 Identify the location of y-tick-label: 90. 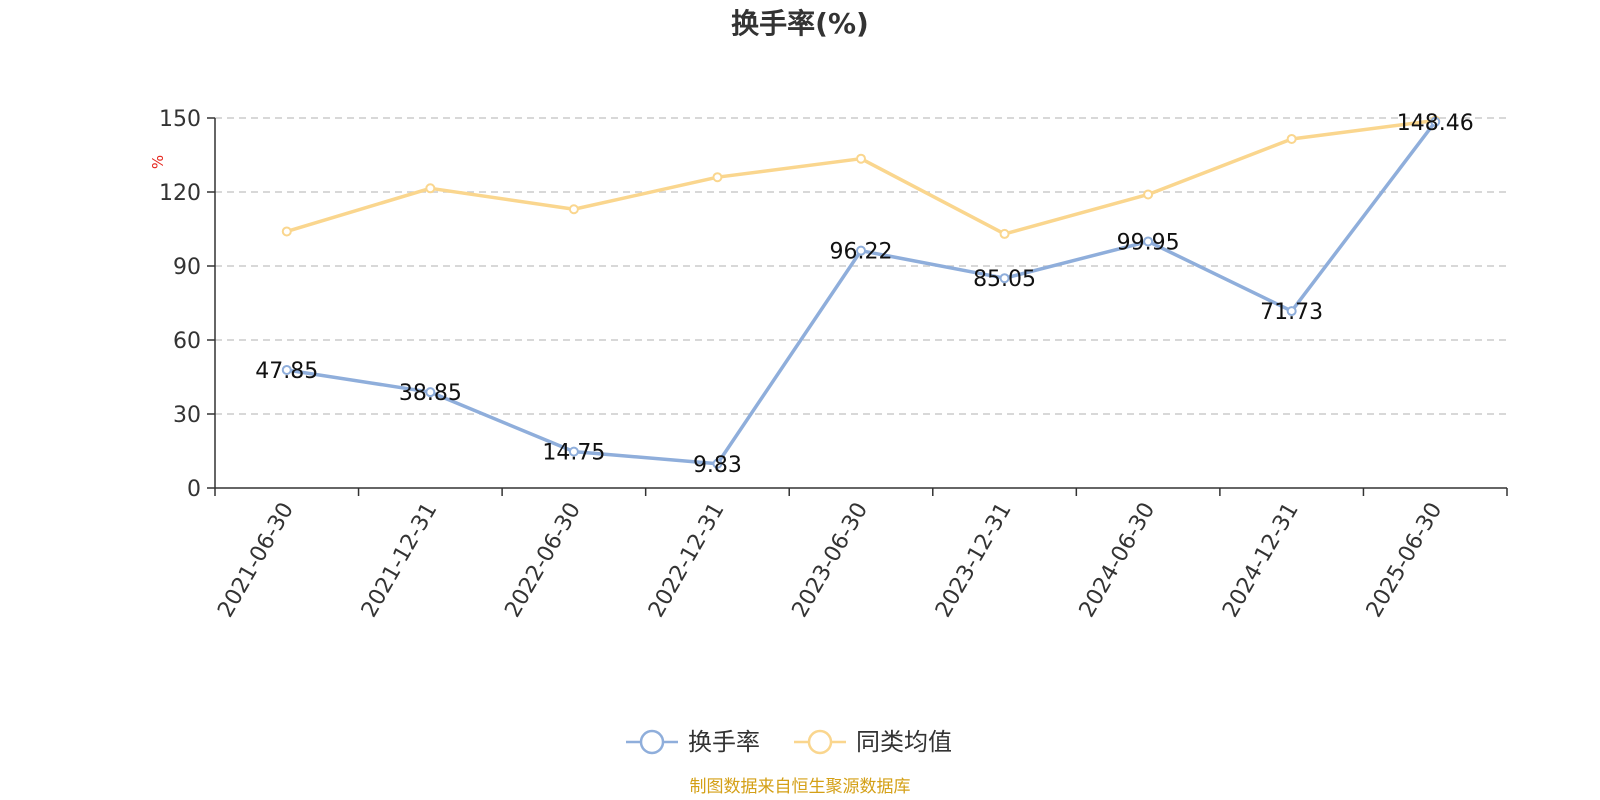
(187, 267).